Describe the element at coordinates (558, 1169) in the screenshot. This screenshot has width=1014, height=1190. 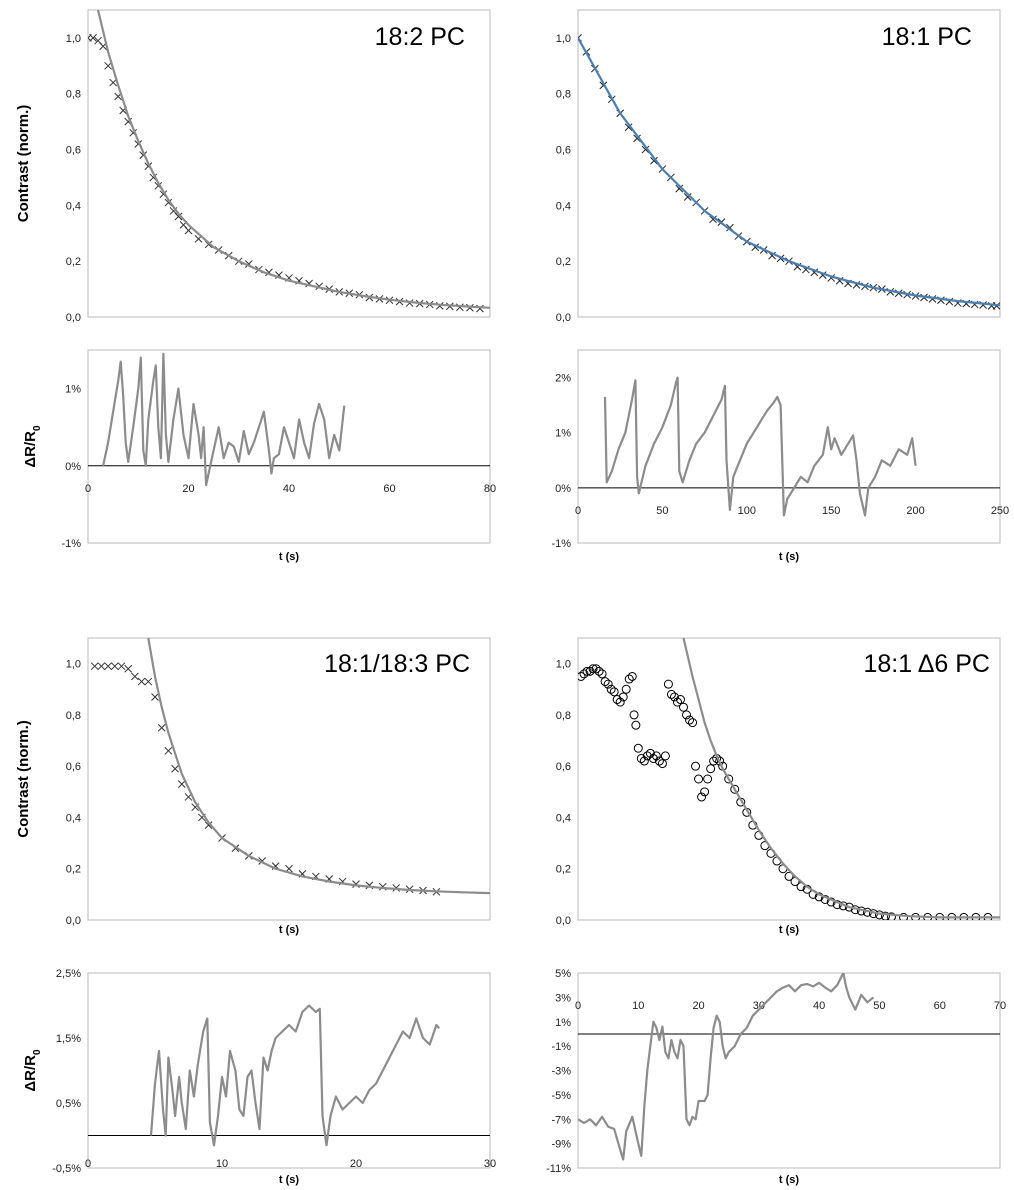
I see `y-tick-label: -11%` at that location.